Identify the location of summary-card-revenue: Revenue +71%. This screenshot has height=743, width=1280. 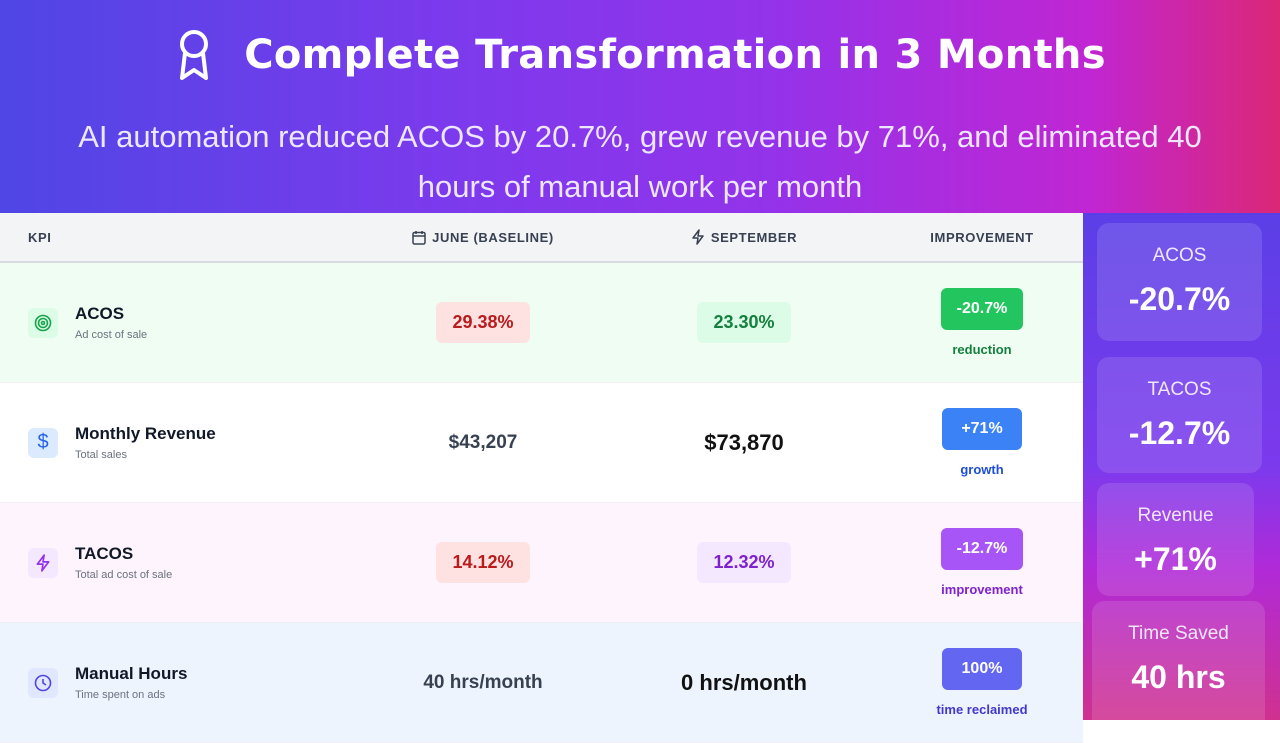
(1175, 539).